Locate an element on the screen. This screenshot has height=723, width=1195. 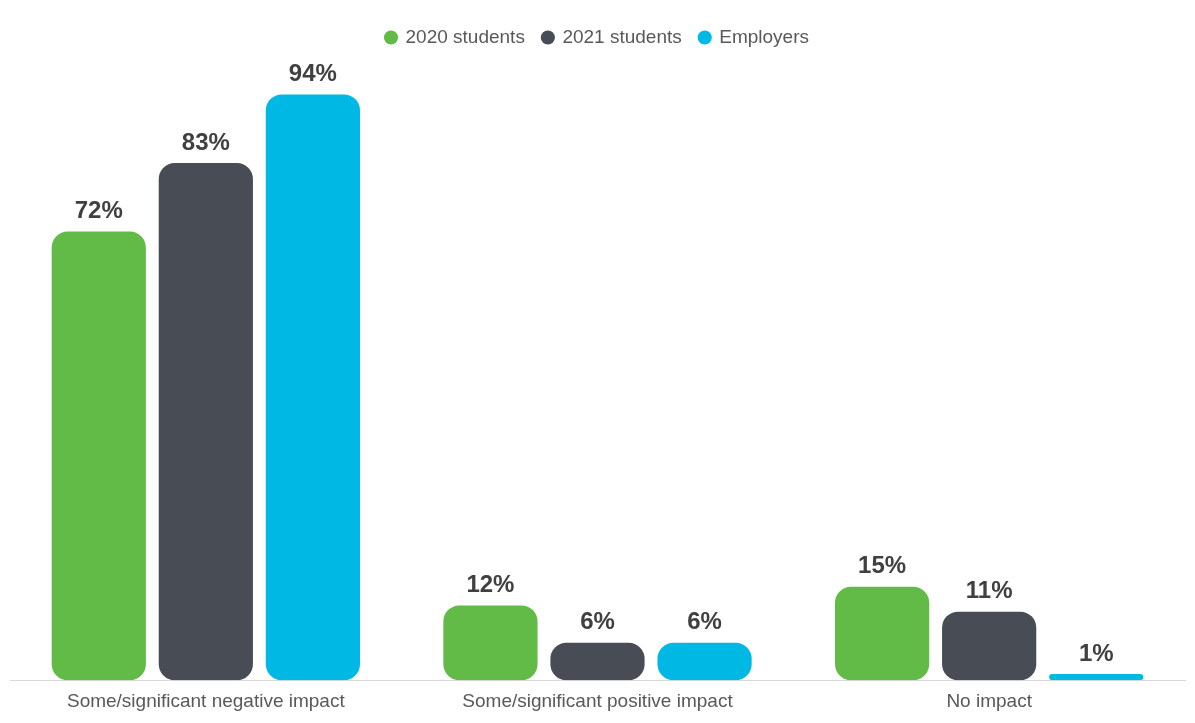
data-label: 12% is located at coordinates (490, 584).